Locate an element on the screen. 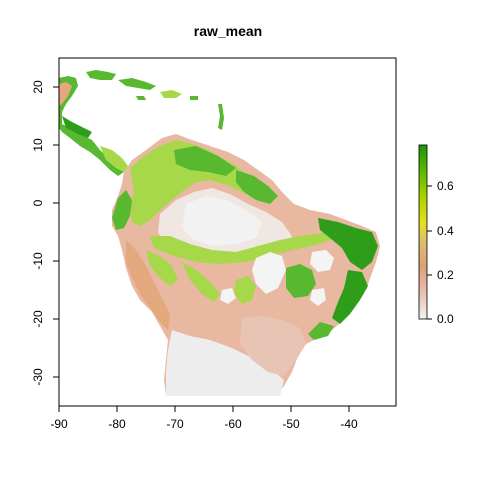 The height and width of the screenshot is (480, 480). color-legend: 0.6 0.4 0.2 0.0 is located at coordinates (436, 235).